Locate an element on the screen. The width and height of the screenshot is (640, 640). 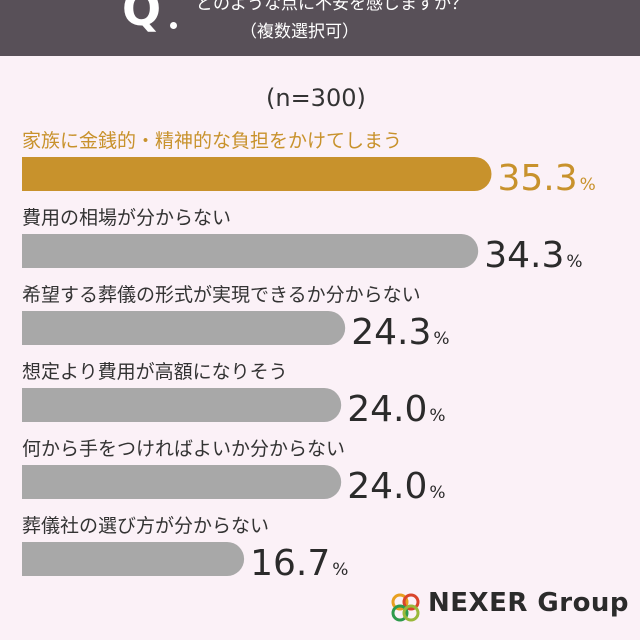
category-label: 何から手をつければよいか分からない is located at coordinates (183, 449).